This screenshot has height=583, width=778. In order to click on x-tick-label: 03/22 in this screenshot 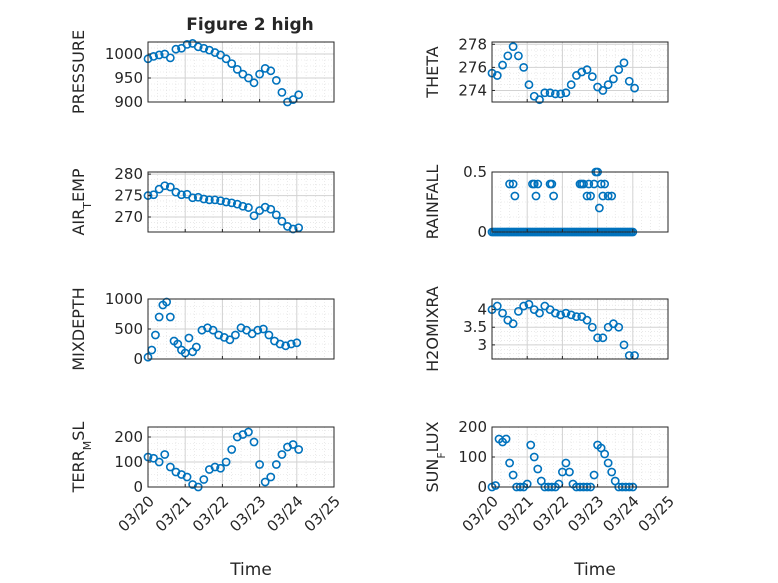, I will do `click(210, 513)`.